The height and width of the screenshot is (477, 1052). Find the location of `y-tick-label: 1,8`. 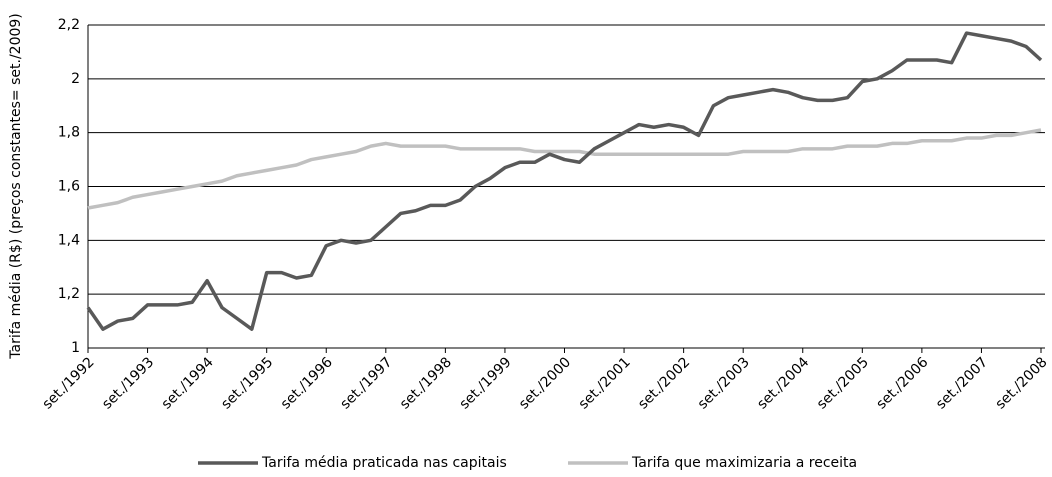

y-tick-label: 1,8 is located at coordinates (69, 133).